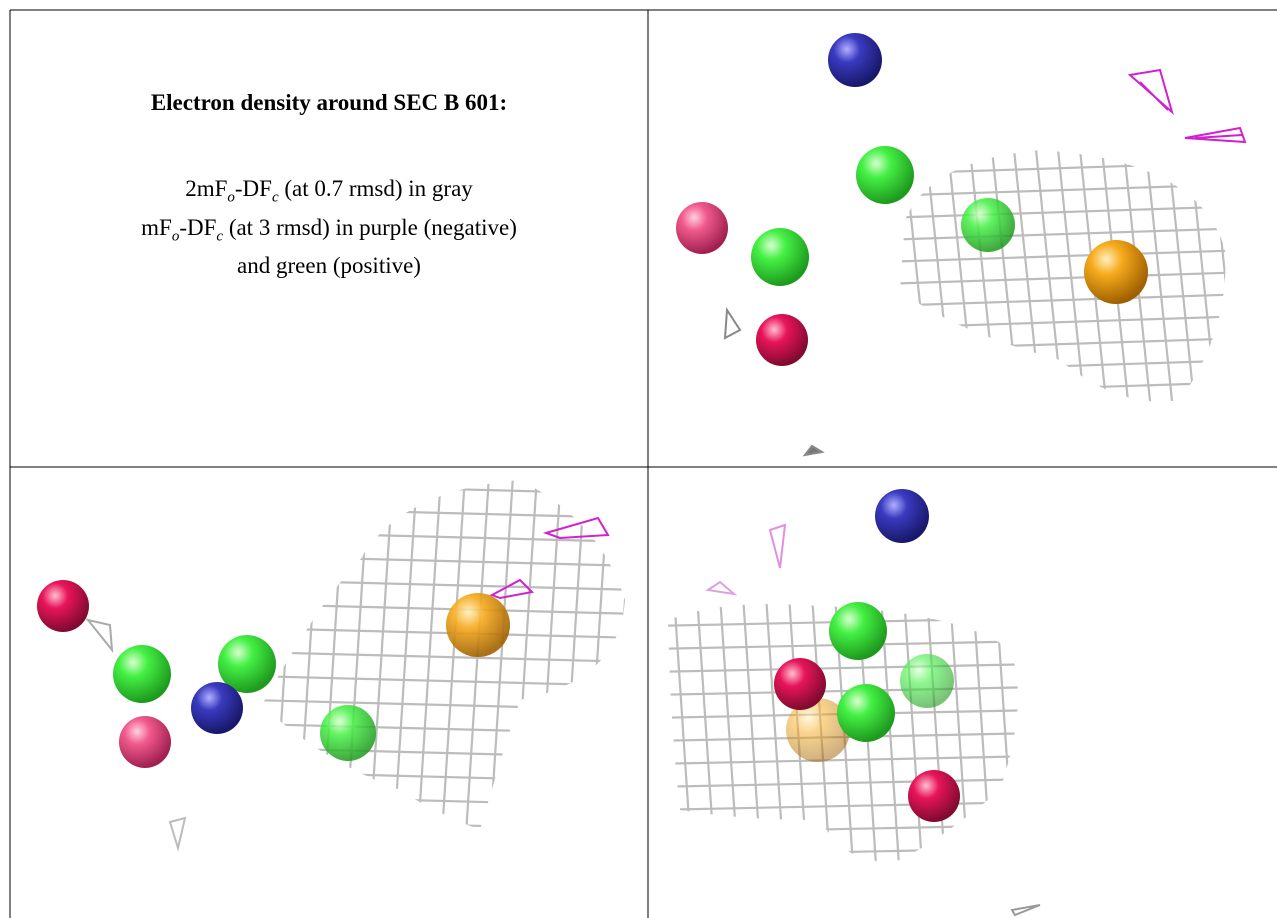 The width and height of the screenshot is (1277, 918). I want to click on text-part: mF, so click(156, 227).